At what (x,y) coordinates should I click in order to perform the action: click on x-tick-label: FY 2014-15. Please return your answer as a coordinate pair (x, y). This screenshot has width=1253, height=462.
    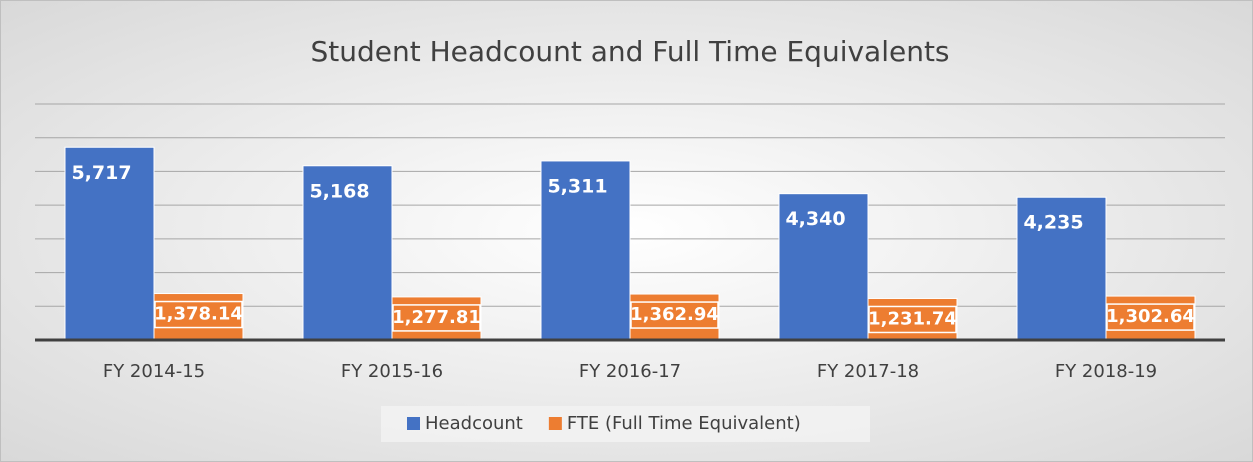
    Looking at the image, I should click on (154, 371).